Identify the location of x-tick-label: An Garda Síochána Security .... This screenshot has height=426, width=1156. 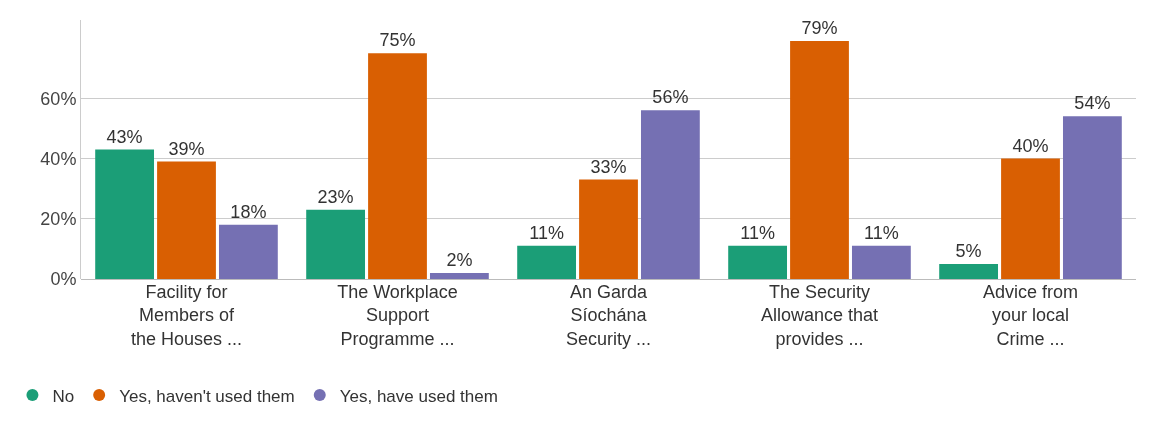
(608, 315).